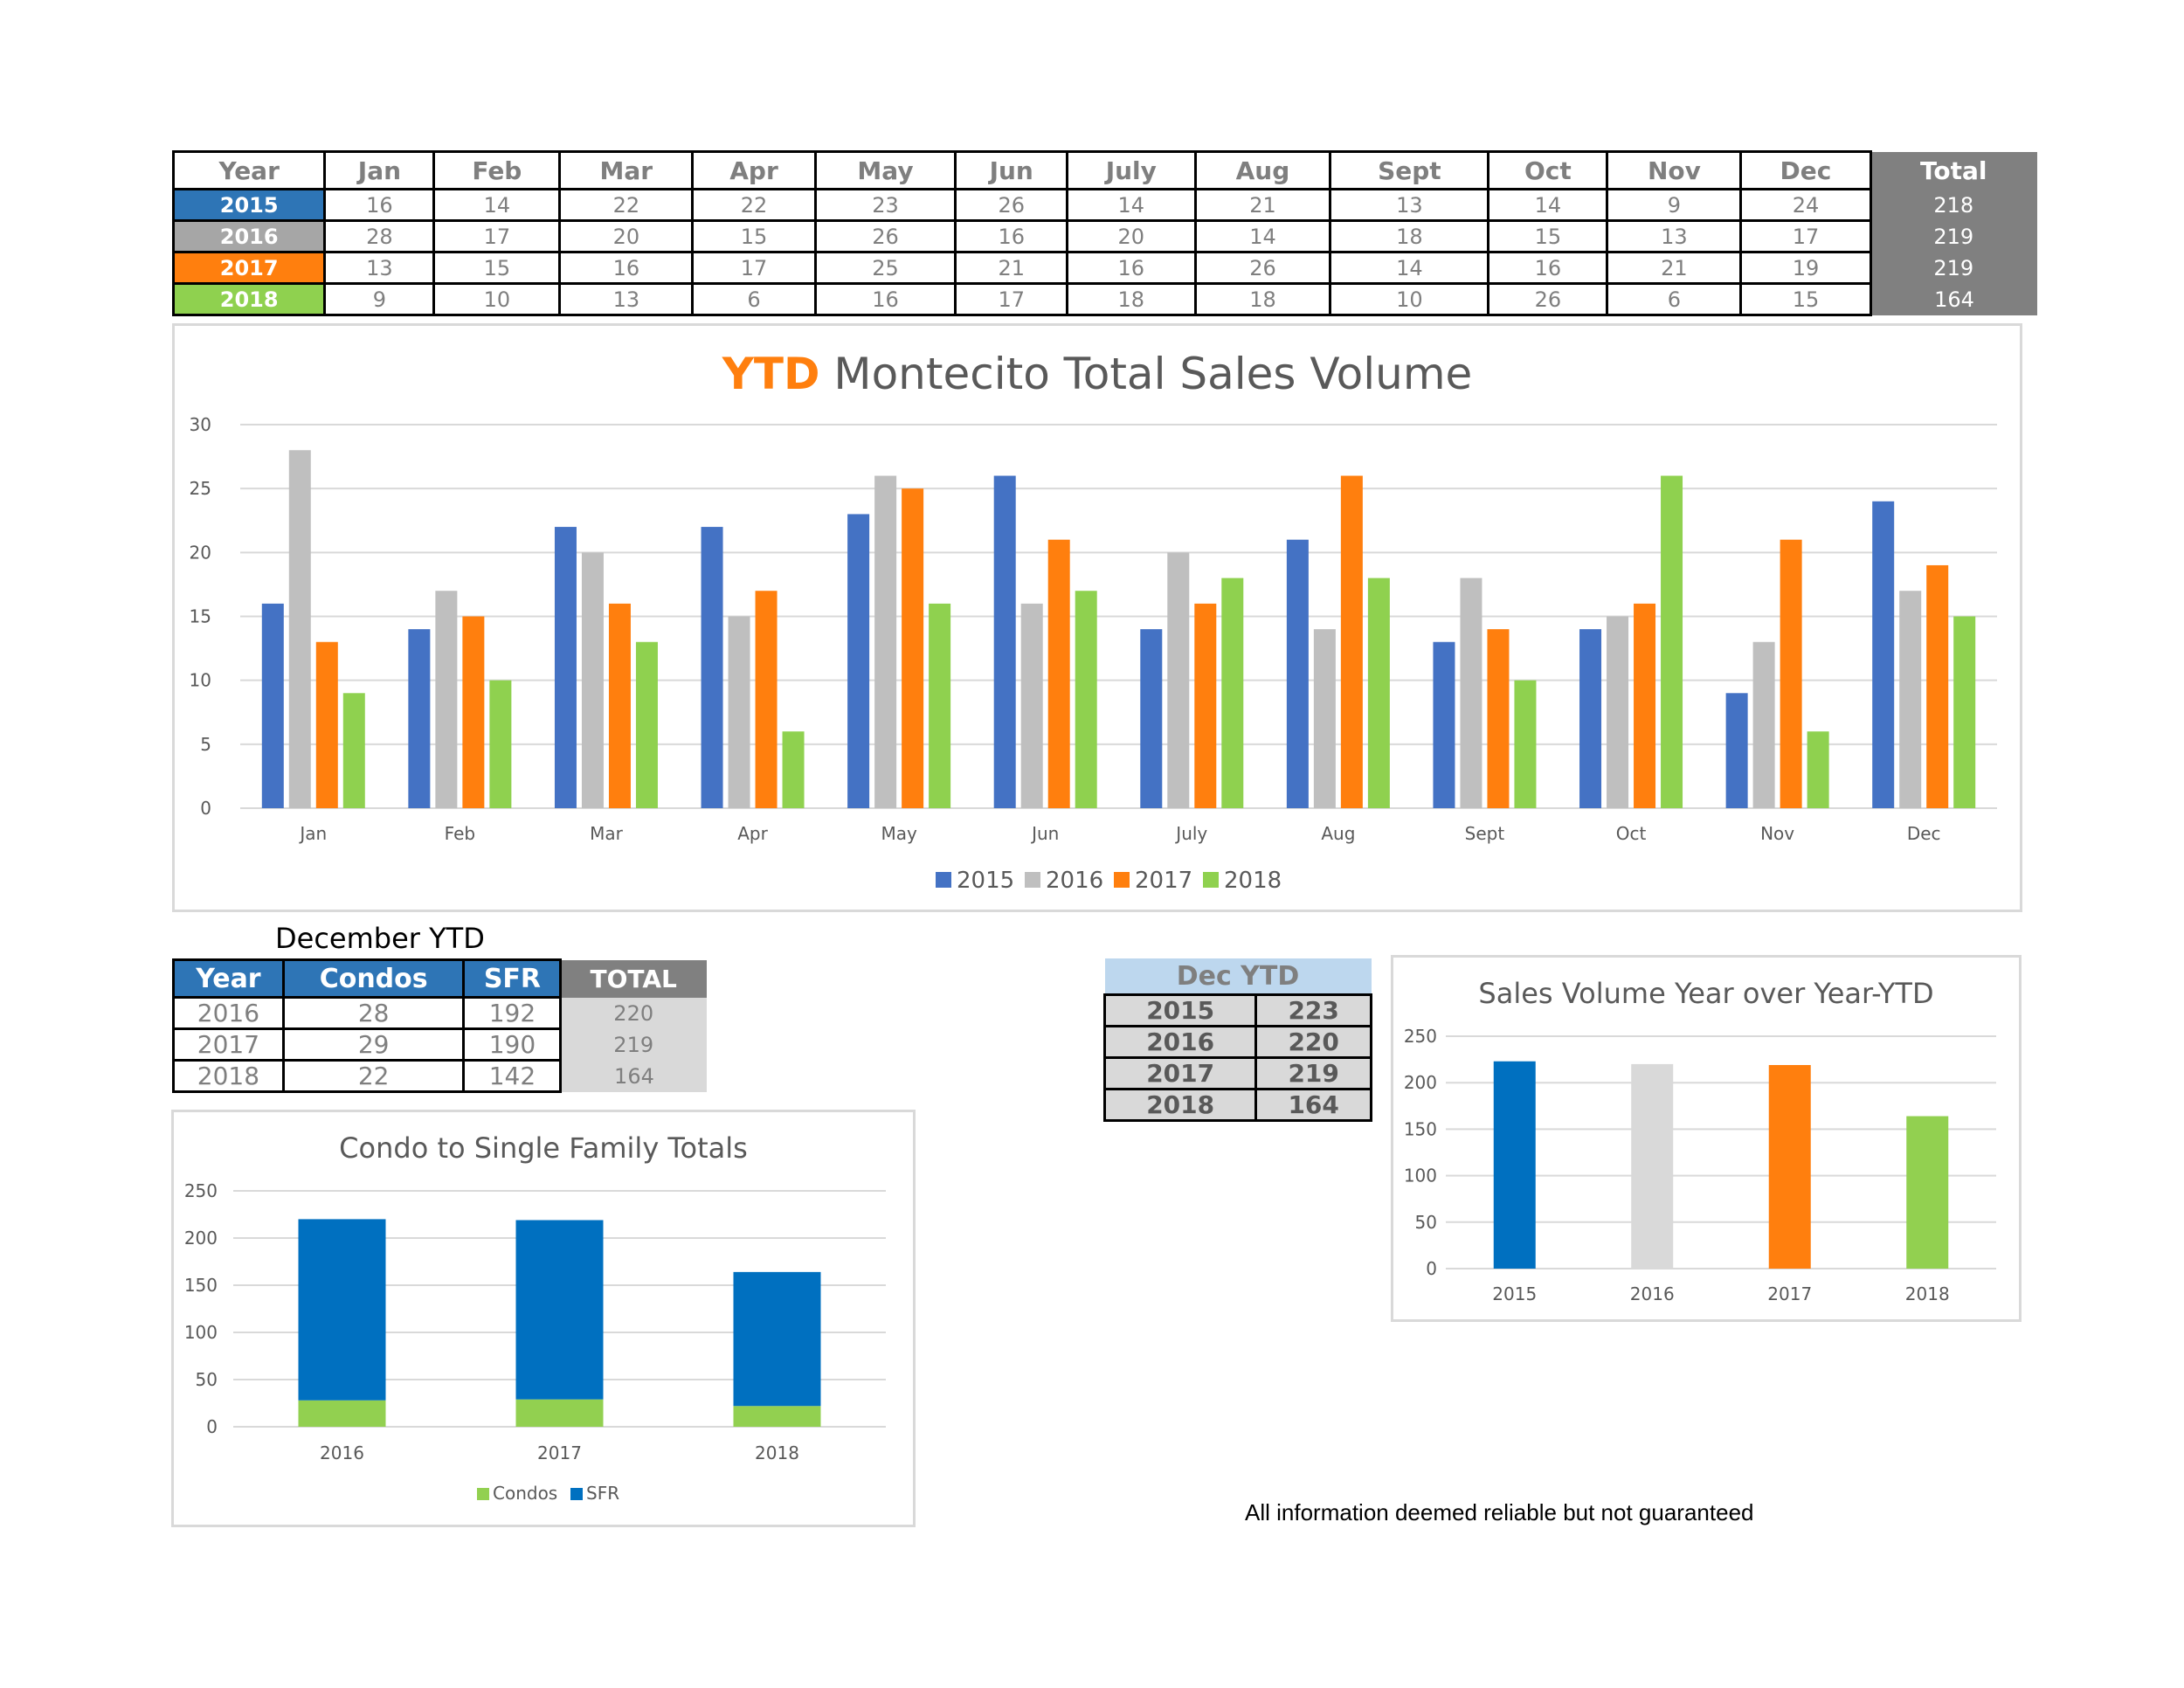 This screenshot has width=2184, height=1688. What do you see at coordinates (1232, 693) in the screenshot?
I see `bar-2018-July` at bounding box center [1232, 693].